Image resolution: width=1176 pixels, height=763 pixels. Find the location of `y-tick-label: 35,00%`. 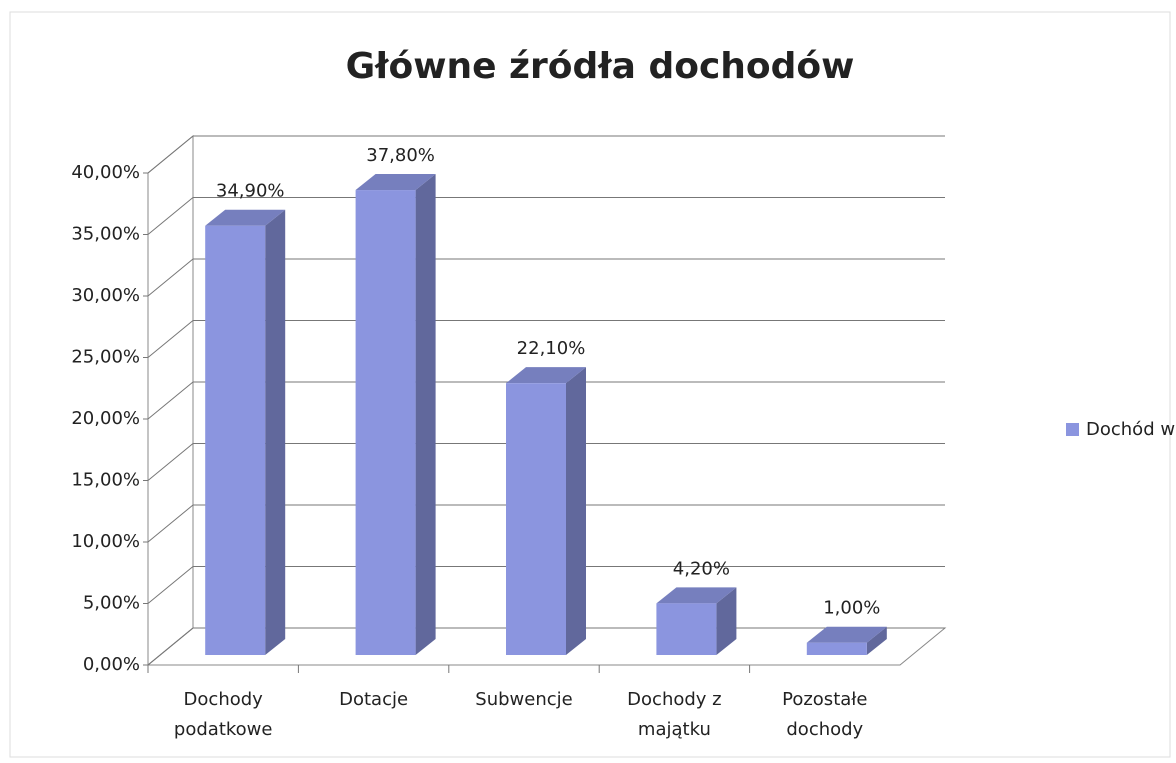

y-tick-label: 35,00% is located at coordinates (105, 234).